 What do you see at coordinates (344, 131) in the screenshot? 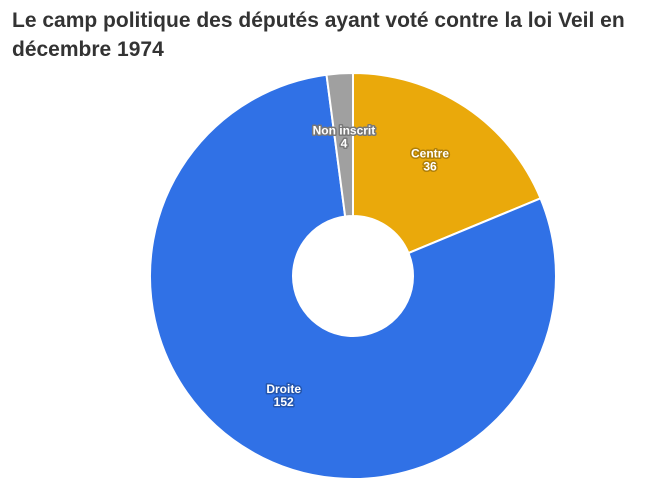
I see `slice-label-name: Non inscrit` at bounding box center [344, 131].